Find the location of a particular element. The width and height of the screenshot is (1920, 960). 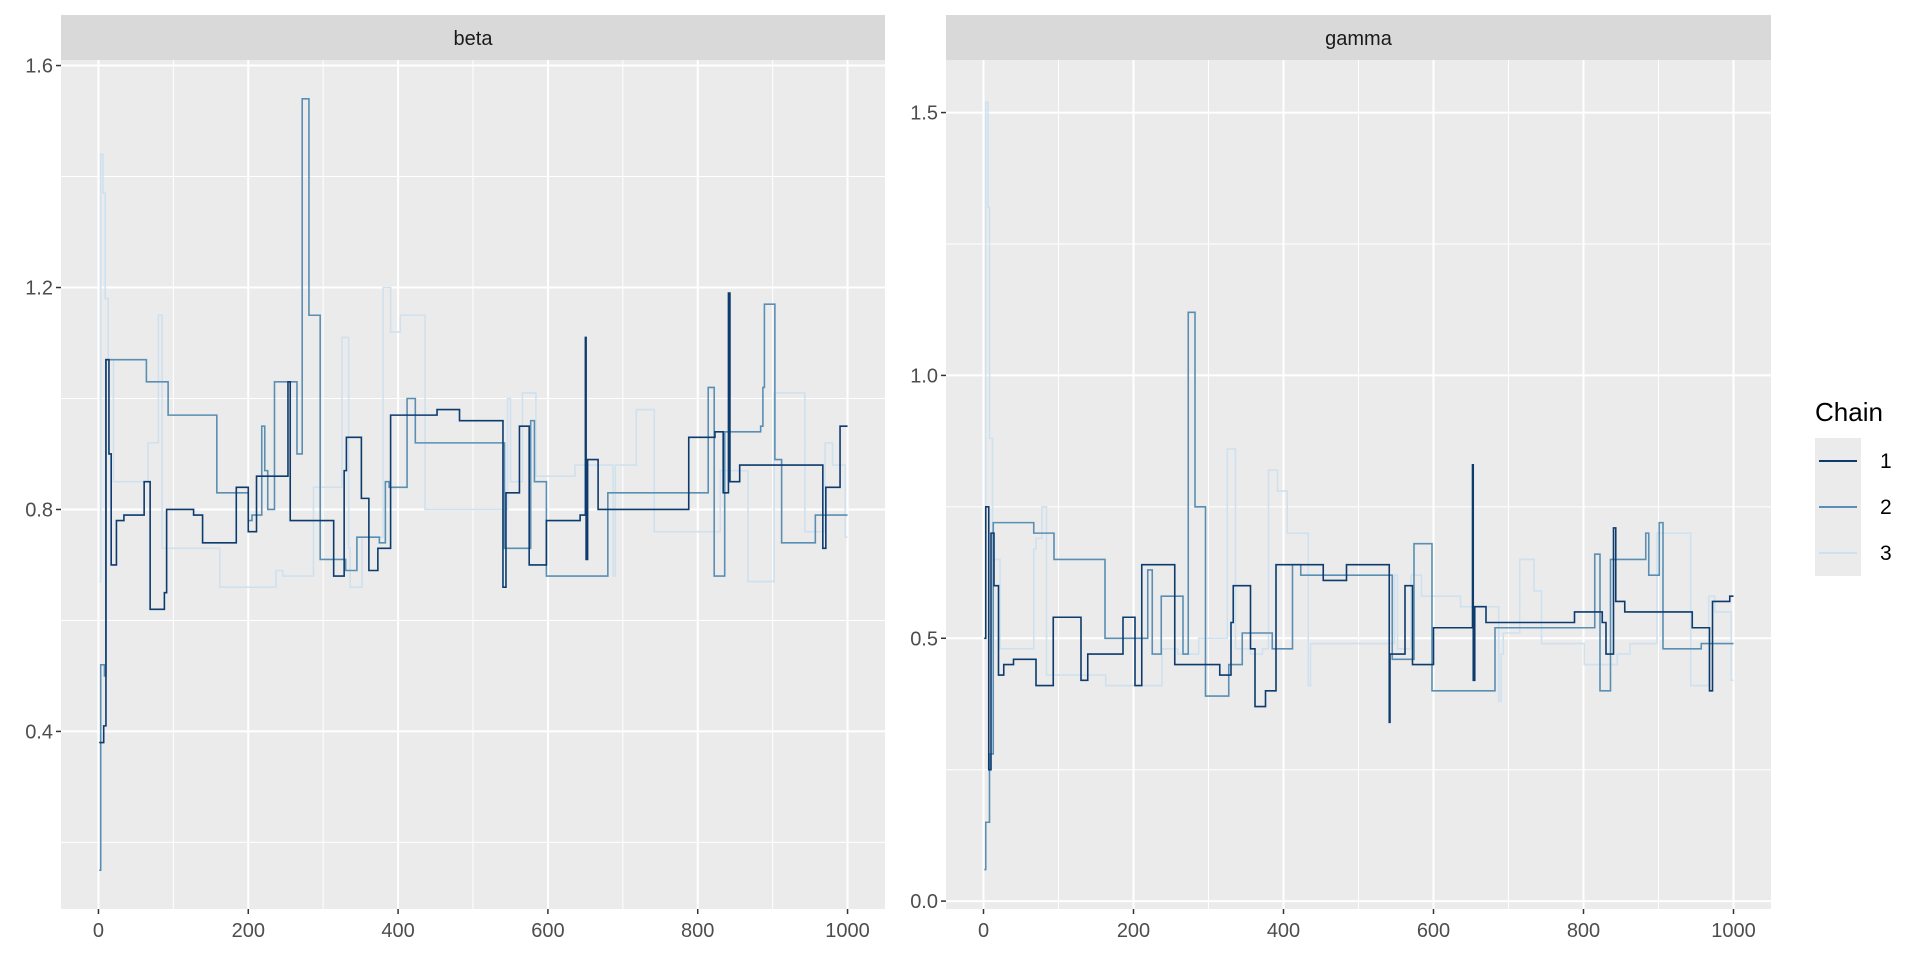

y-tick-label: 0.0 is located at coordinates (924, 902).